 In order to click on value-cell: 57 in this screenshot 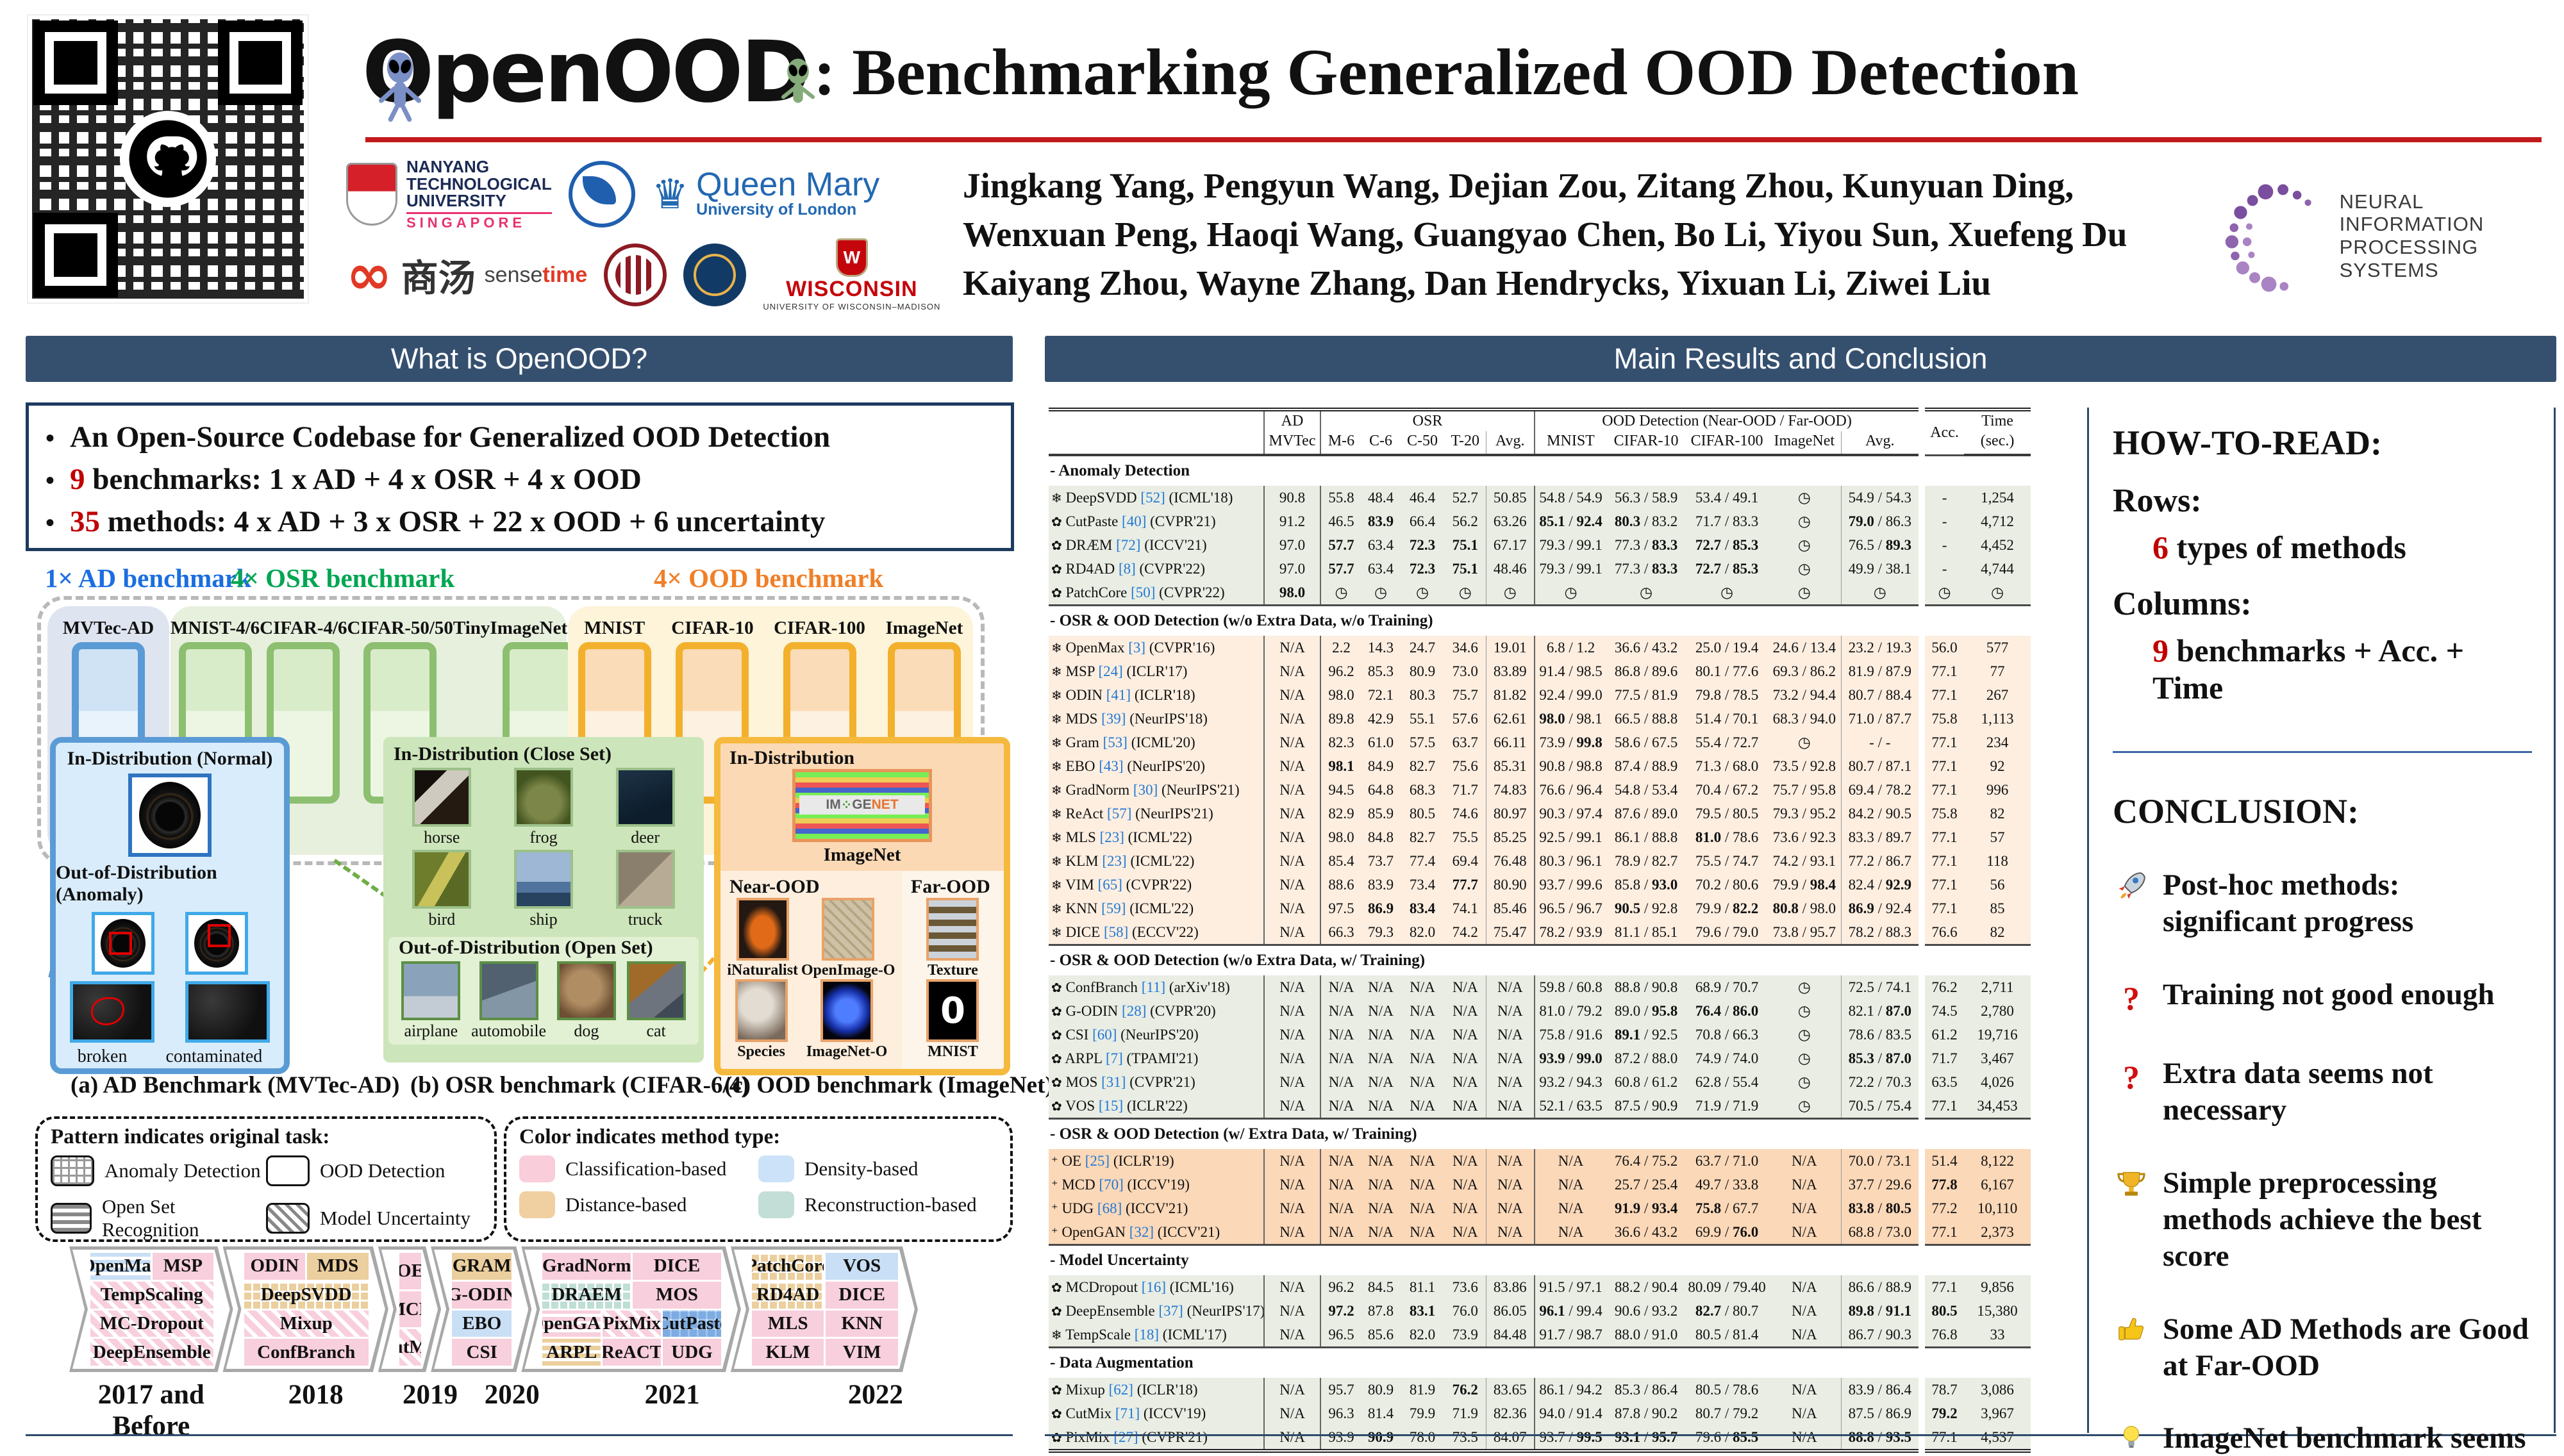, I will do `click(1997, 837)`.